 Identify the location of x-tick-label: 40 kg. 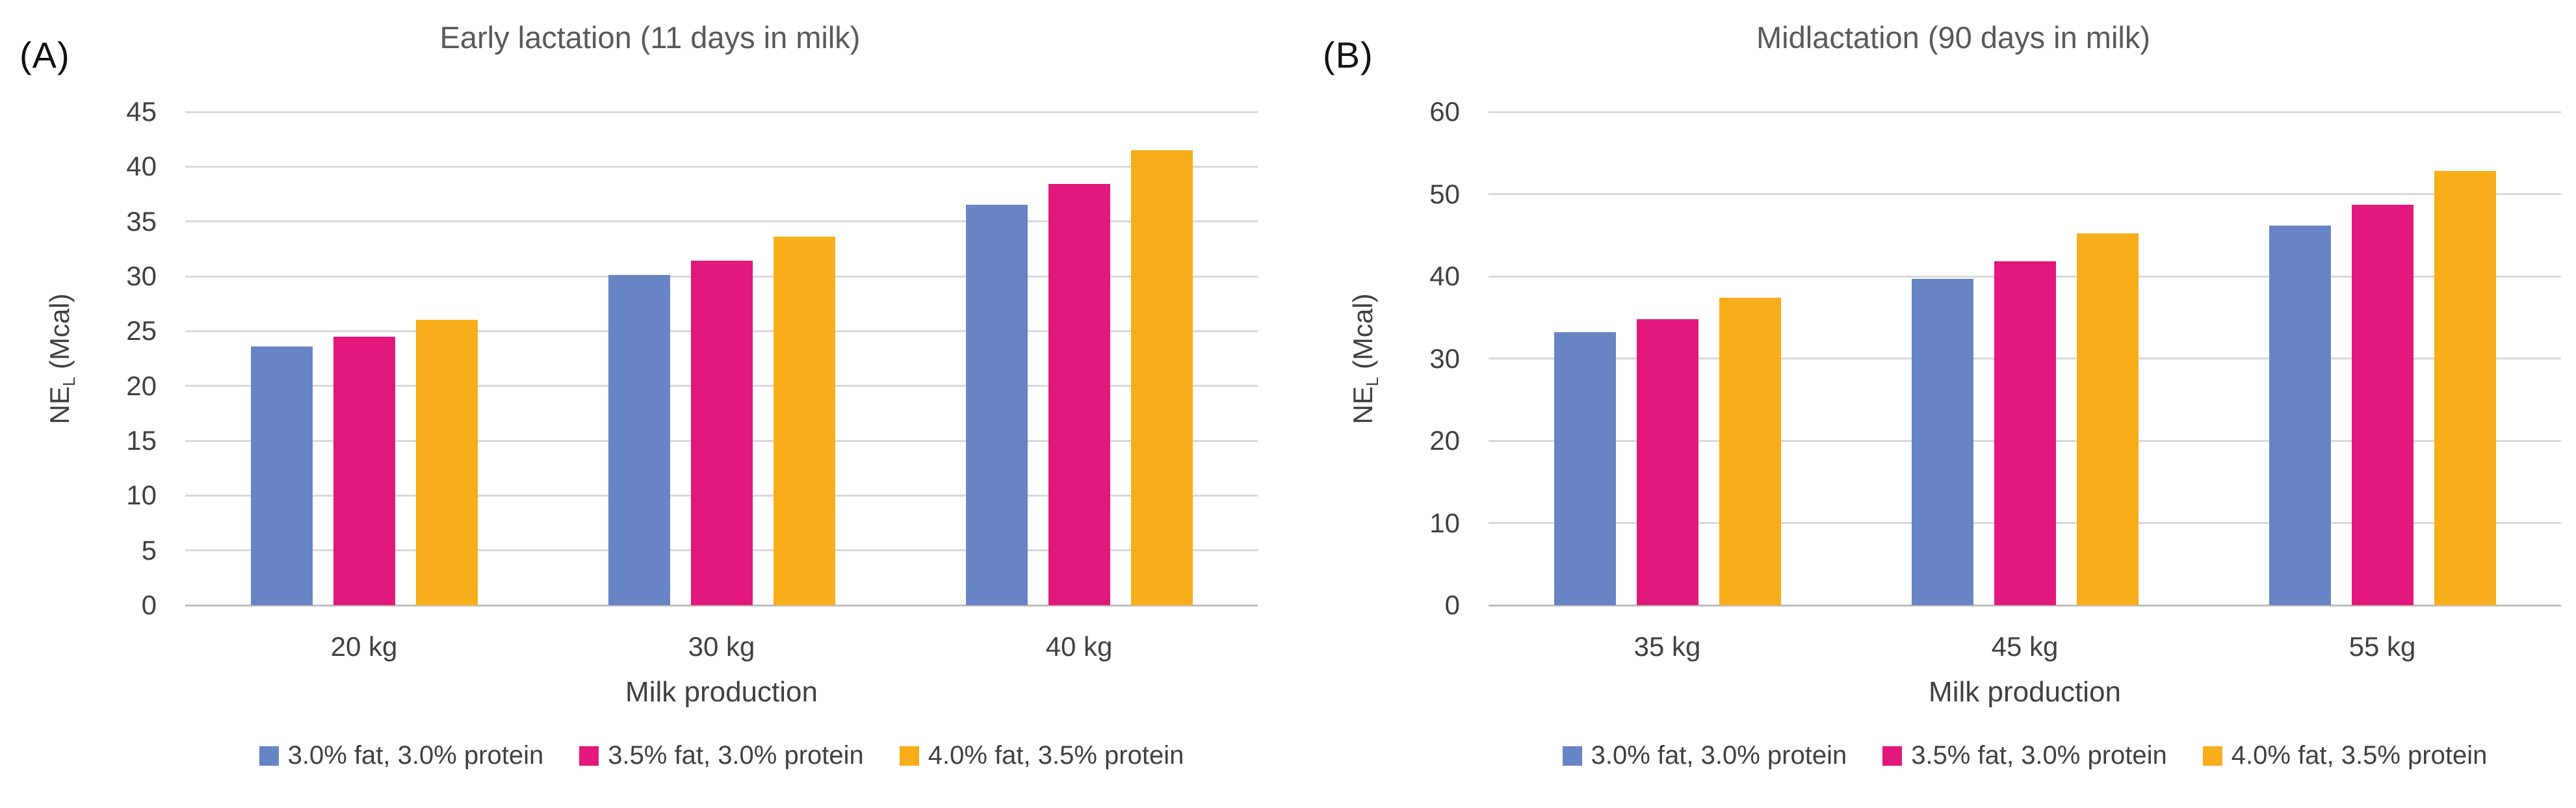
(1079, 646).